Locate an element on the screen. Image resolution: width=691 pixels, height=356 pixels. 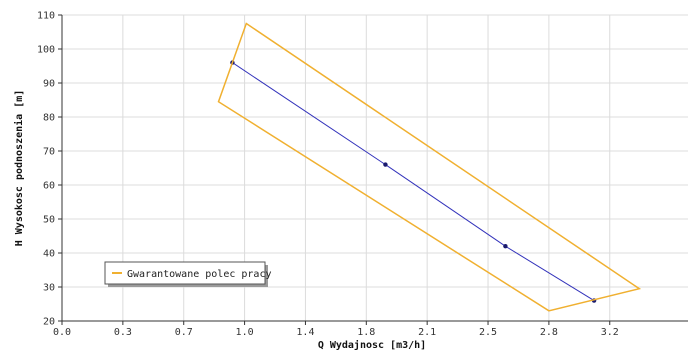
y-tick-label: 100 is located at coordinates (46, 50).